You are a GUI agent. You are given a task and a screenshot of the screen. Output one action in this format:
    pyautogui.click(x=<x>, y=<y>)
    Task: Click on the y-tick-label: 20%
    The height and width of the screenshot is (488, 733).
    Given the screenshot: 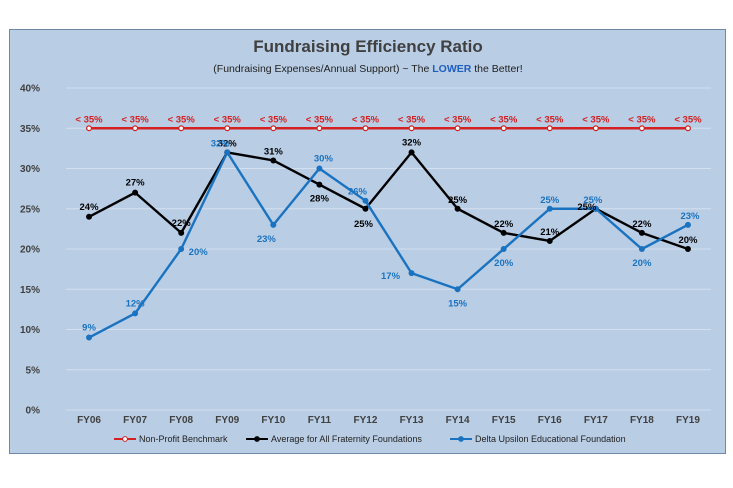 What is the action you would take?
    pyautogui.click(x=30, y=250)
    